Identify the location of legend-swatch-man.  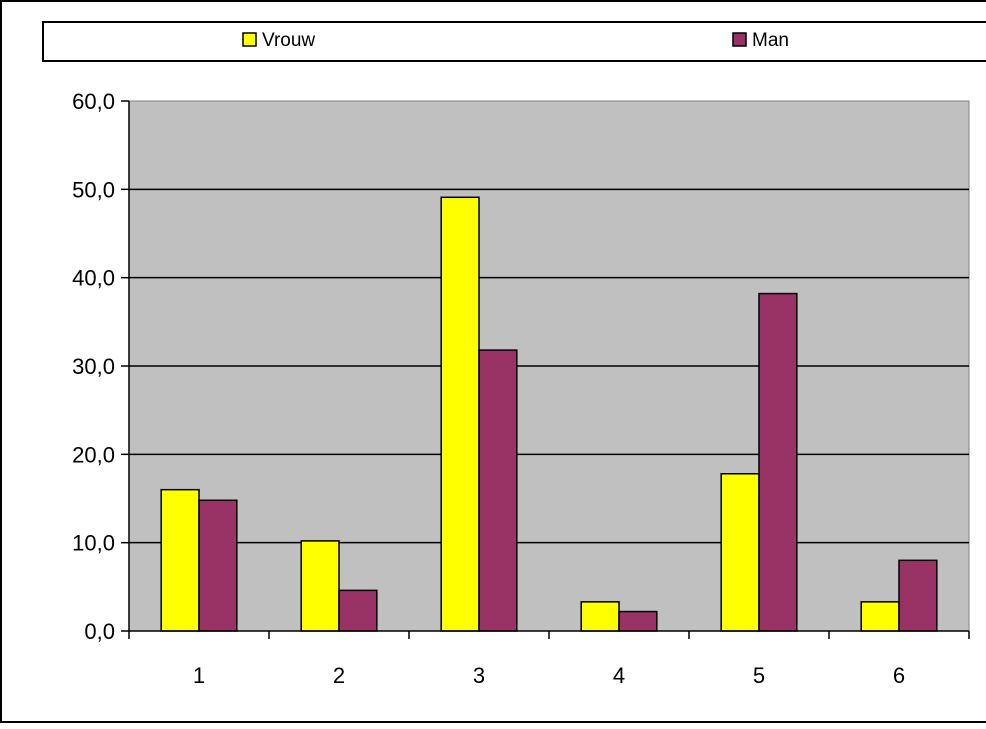
(739, 39).